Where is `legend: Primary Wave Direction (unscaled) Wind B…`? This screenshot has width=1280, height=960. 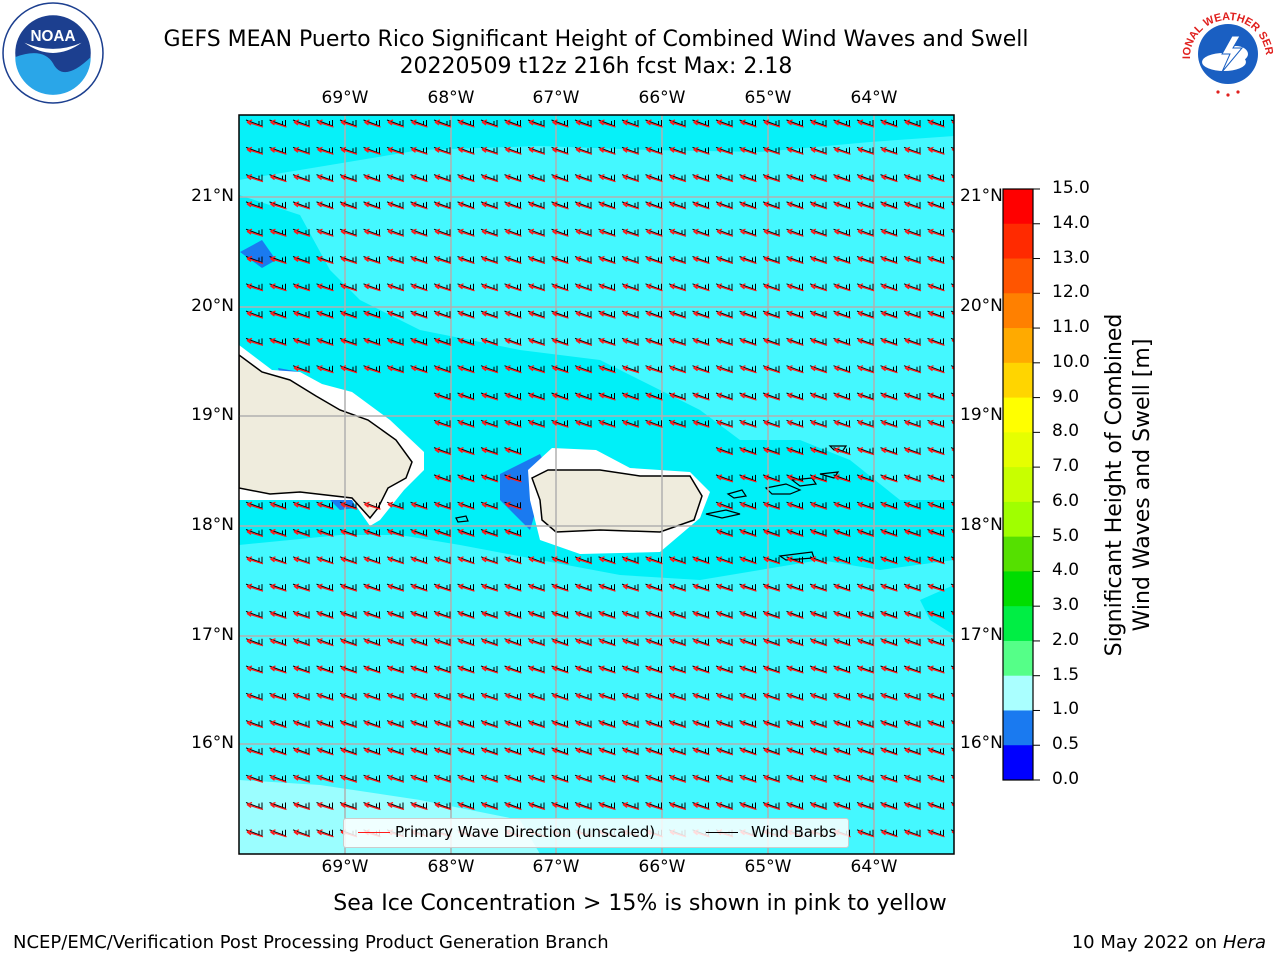 legend: Primary Wave Direction (unscaled) Wind B… is located at coordinates (596, 833).